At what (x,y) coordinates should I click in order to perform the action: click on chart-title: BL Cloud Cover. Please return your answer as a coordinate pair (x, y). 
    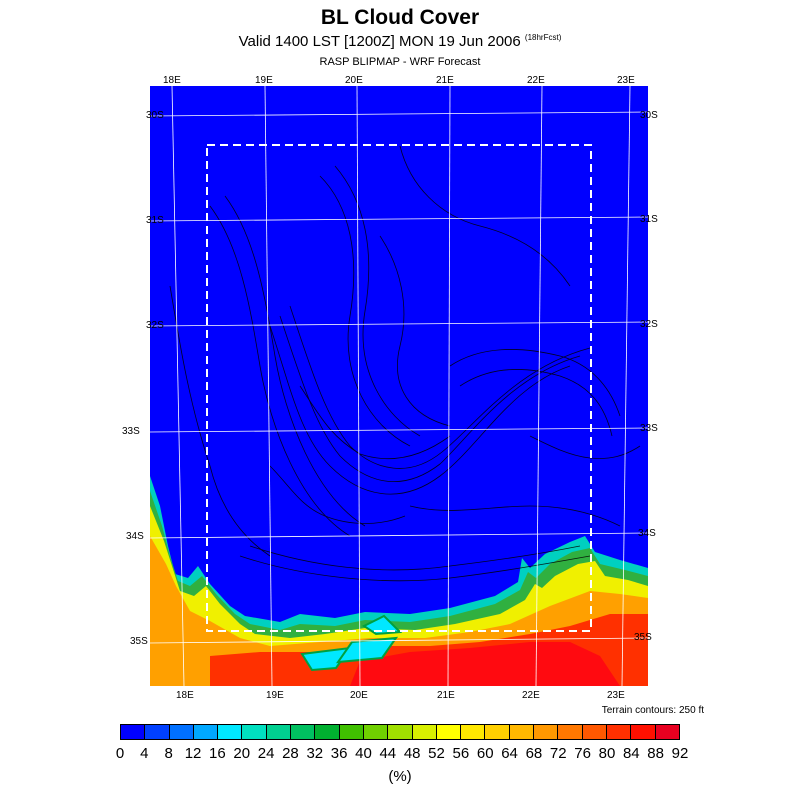
    Looking at the image, I should click on (400, 17).